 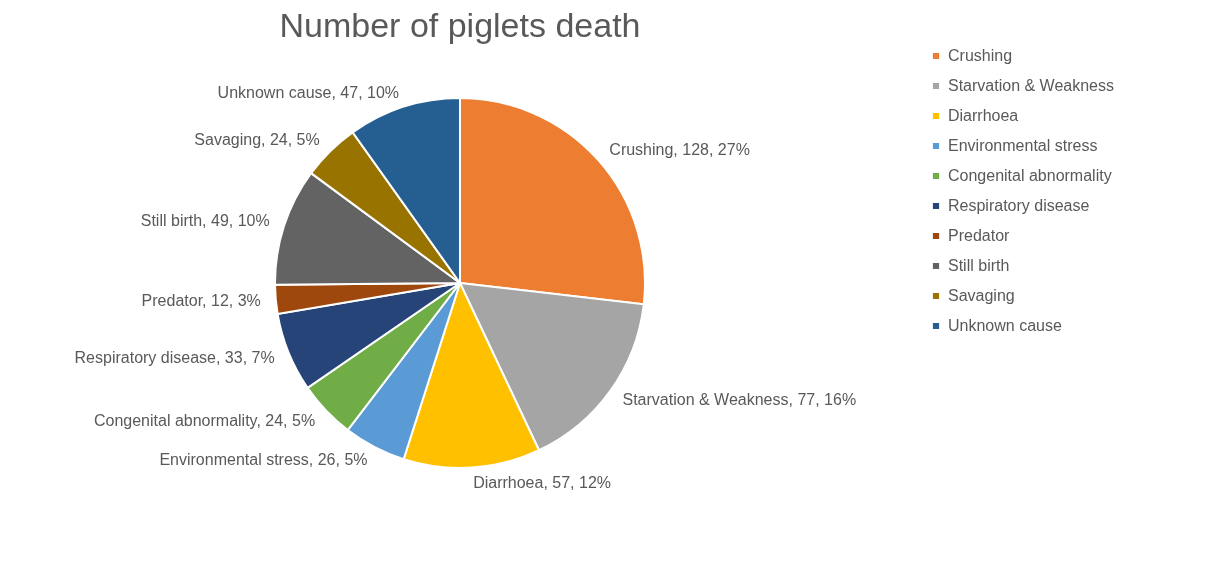 I want to click on data-label: Starvation & Weakness, 77, 16%, so click(x=739, y=399).